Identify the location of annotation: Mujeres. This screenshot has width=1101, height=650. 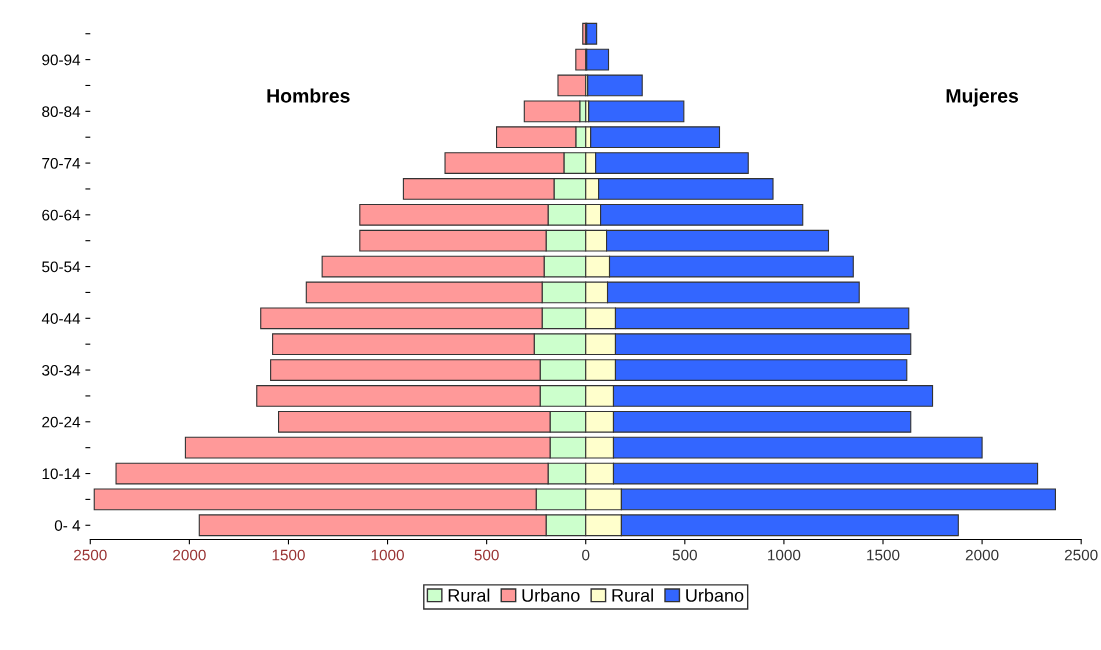
(982, 97).